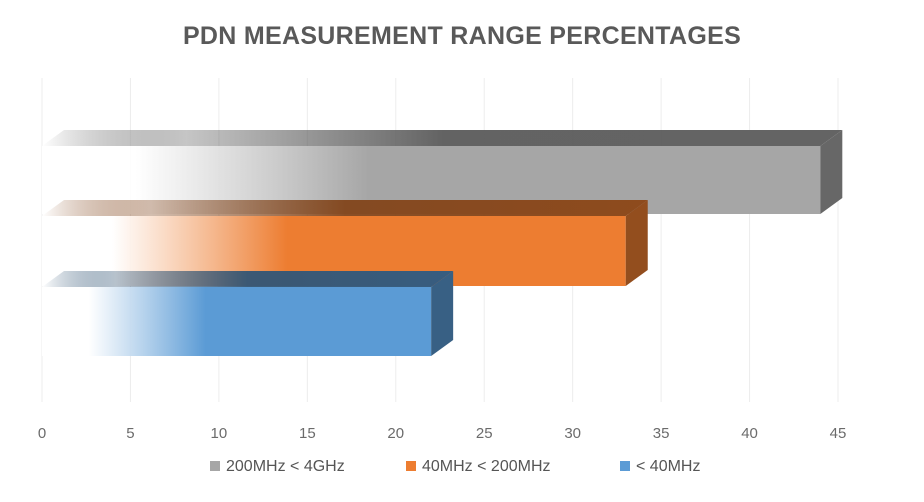  I want to click on x-tick-label: 0, so click(42, 433).